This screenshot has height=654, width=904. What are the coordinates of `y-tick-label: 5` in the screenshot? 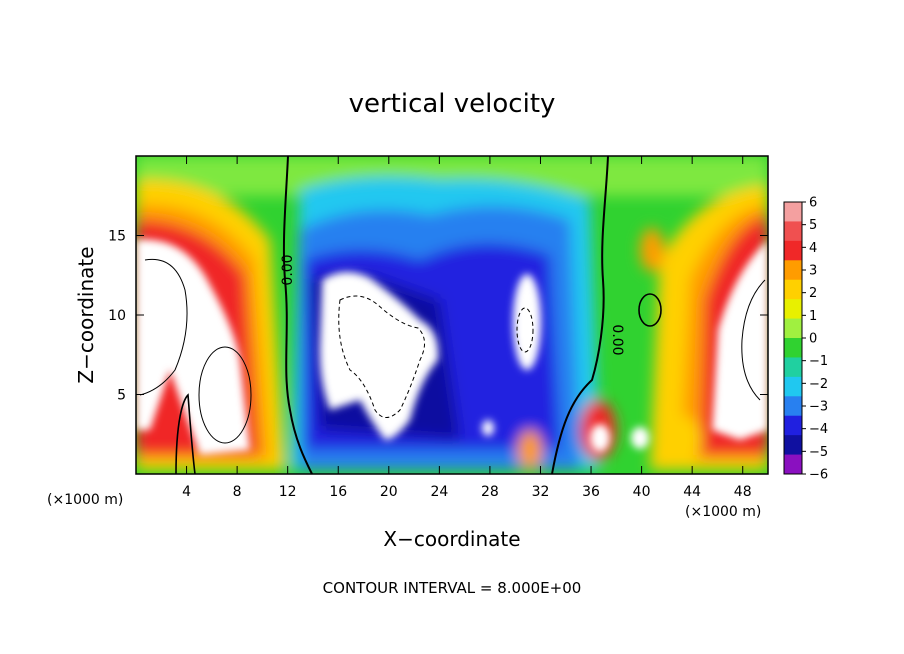 It's located at (121, 396).